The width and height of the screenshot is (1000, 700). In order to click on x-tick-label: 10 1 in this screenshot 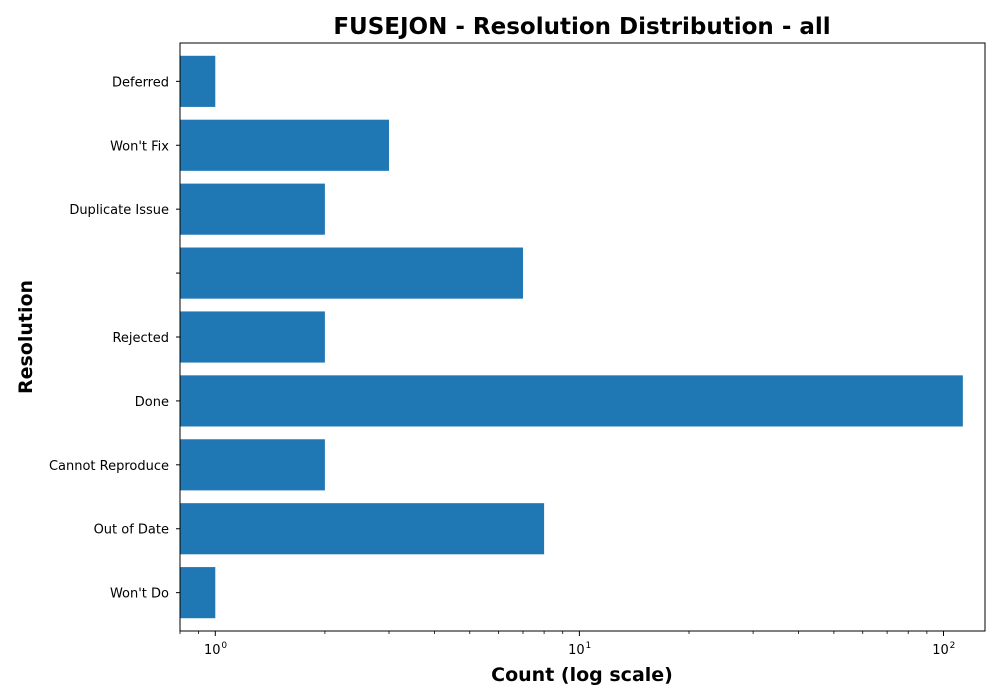, I will do `click(579, 649)`.